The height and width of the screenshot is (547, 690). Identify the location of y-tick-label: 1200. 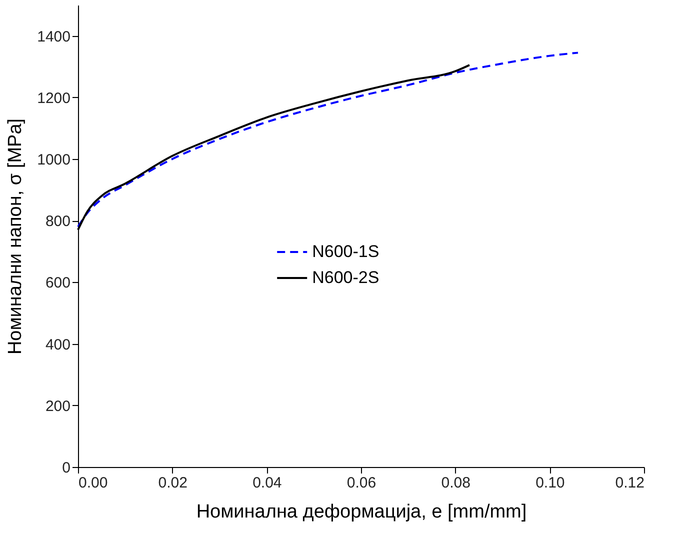
(53, 98).